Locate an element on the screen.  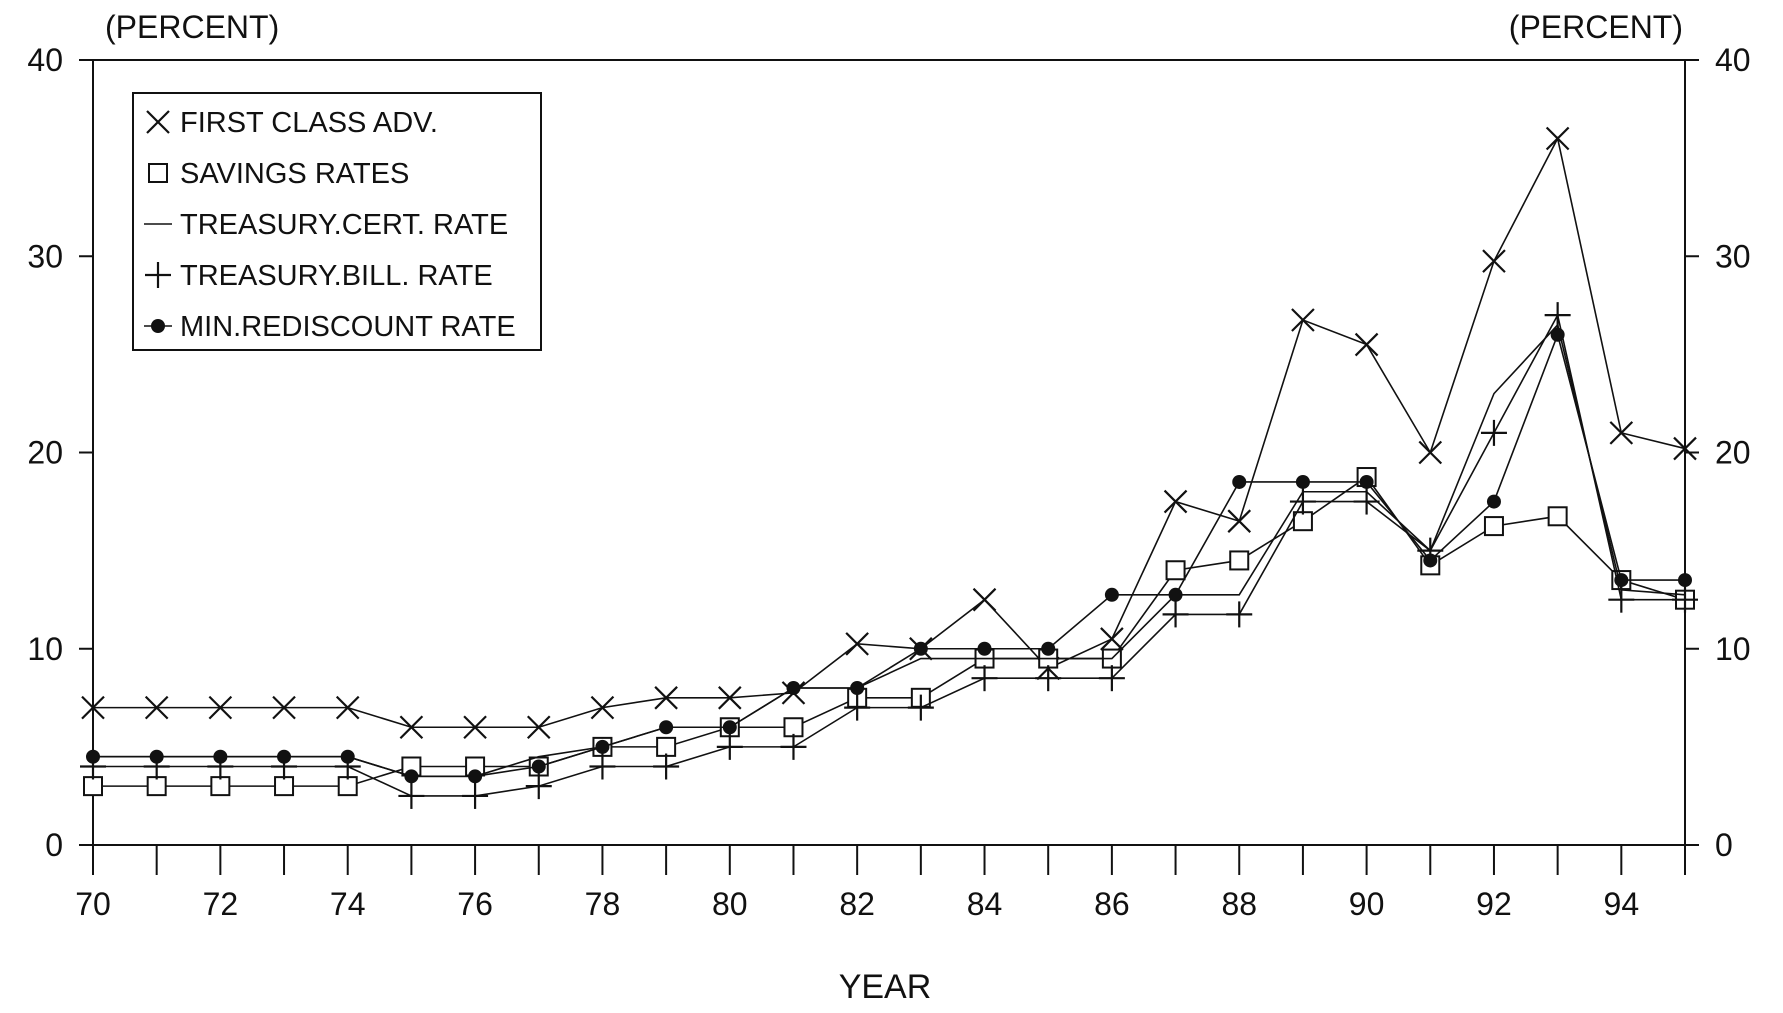
y-tick-label-left: 10 is located at coordinates (45, 649).